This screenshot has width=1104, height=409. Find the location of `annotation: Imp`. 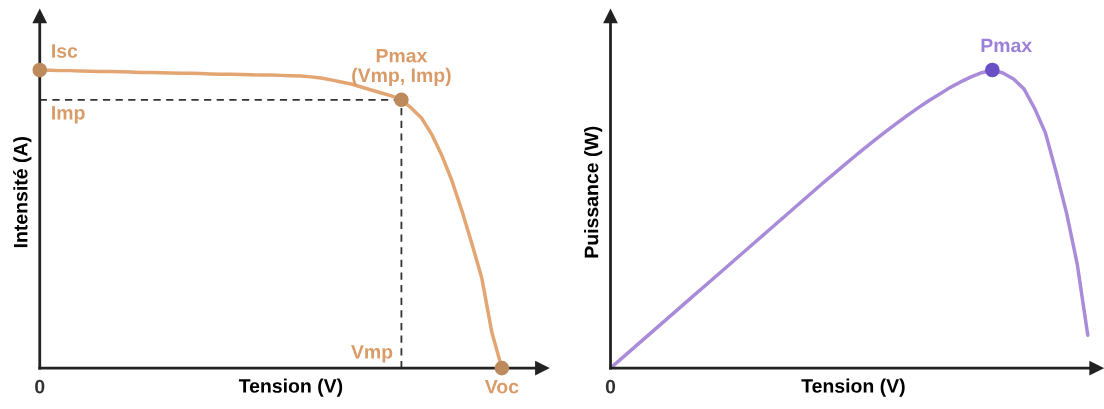

annotation: Imp is located at coordinates (68, 115).